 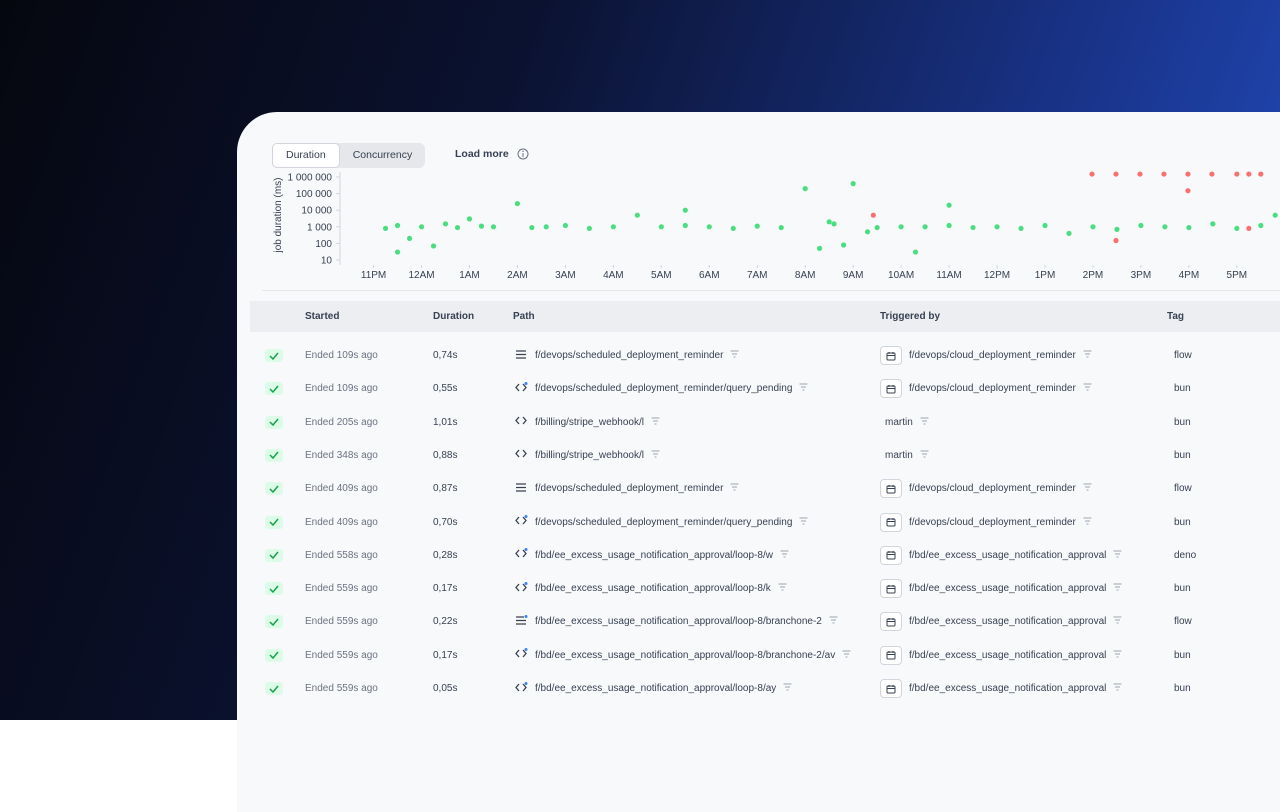 What do you see at coordinates (445, 522) in the screenshot?
I see `duration: 0,70s` at bounding box center [445, 522].